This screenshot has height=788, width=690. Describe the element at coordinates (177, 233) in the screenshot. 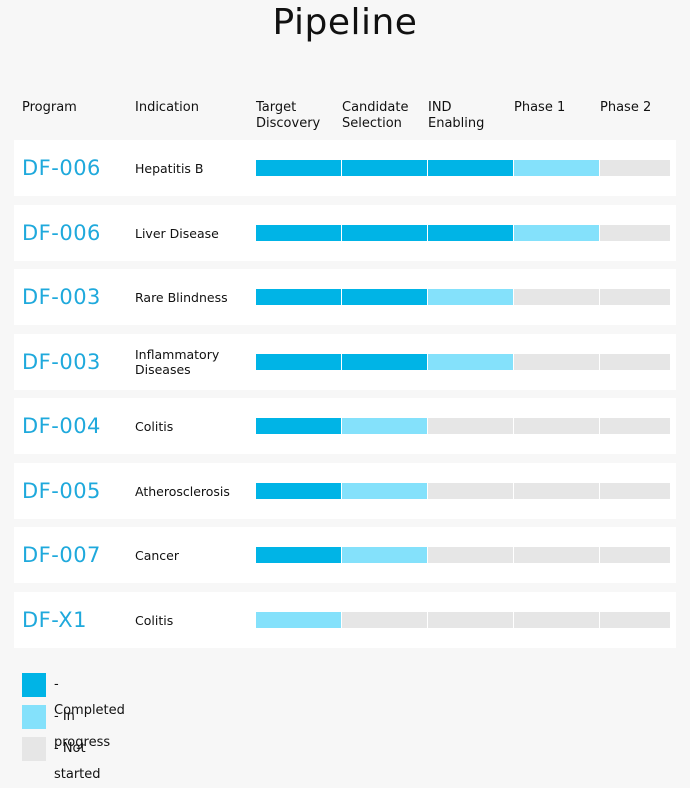

I see `indication-label: Liver Disease` at that location.